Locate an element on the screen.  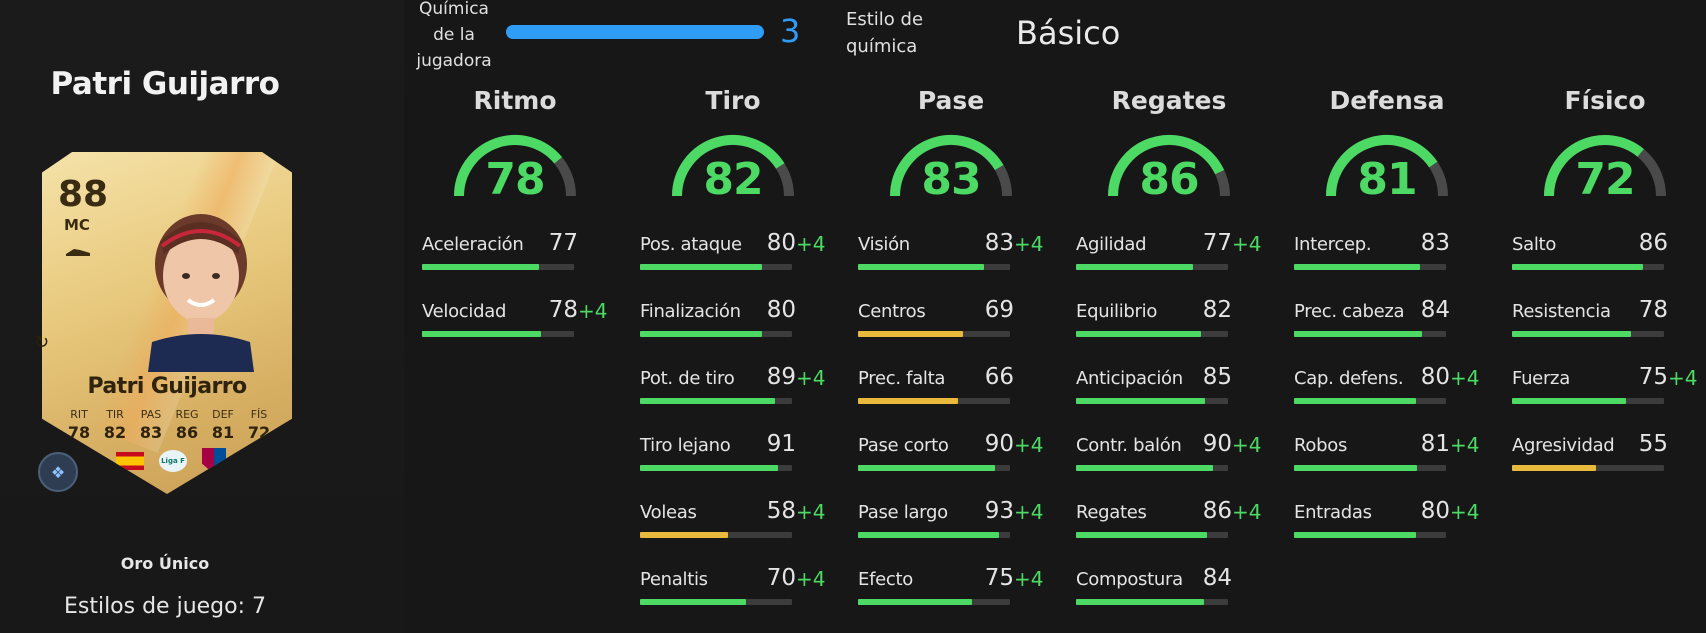
card-stat-value: 86 is located at coordinates (187, 432).